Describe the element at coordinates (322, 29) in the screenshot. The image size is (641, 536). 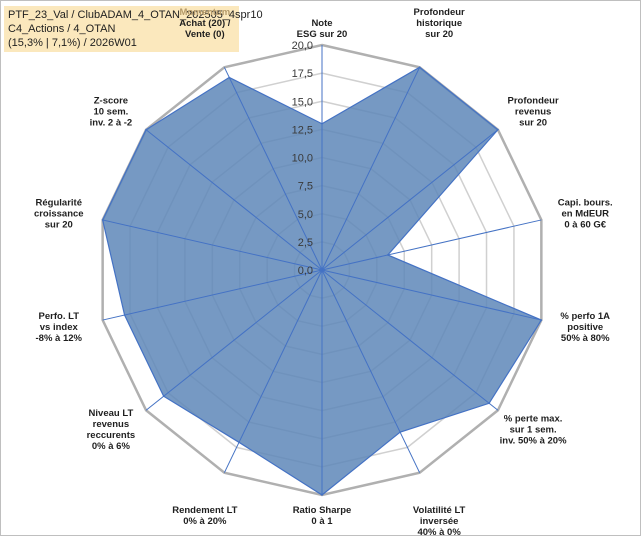
I see `axis-label: Note ESG sur 20` at that location.